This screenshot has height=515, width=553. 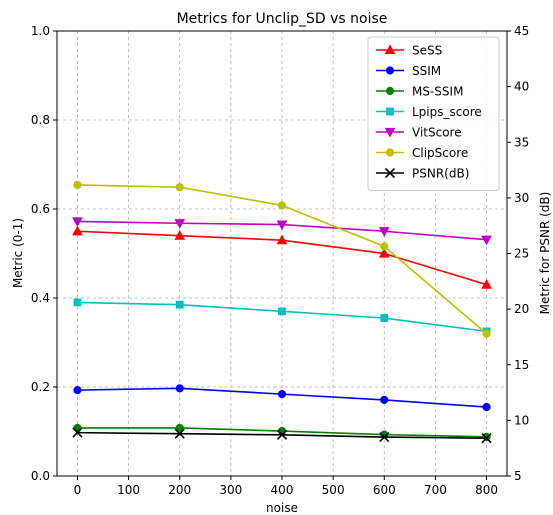 I want to click on series-lpips-score, so click(x=282, y=317).